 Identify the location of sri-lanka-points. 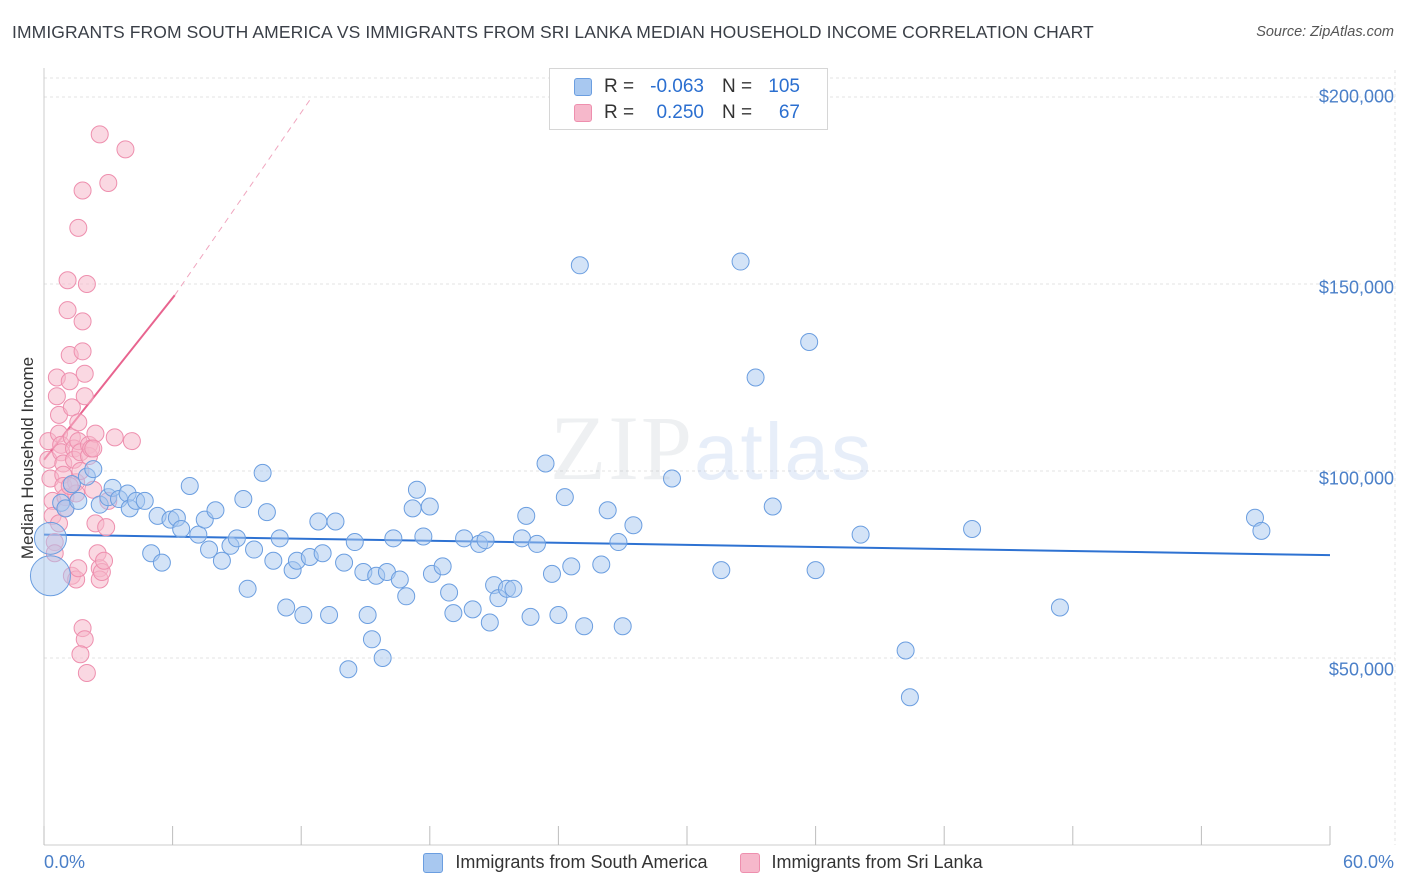
(90, 403).